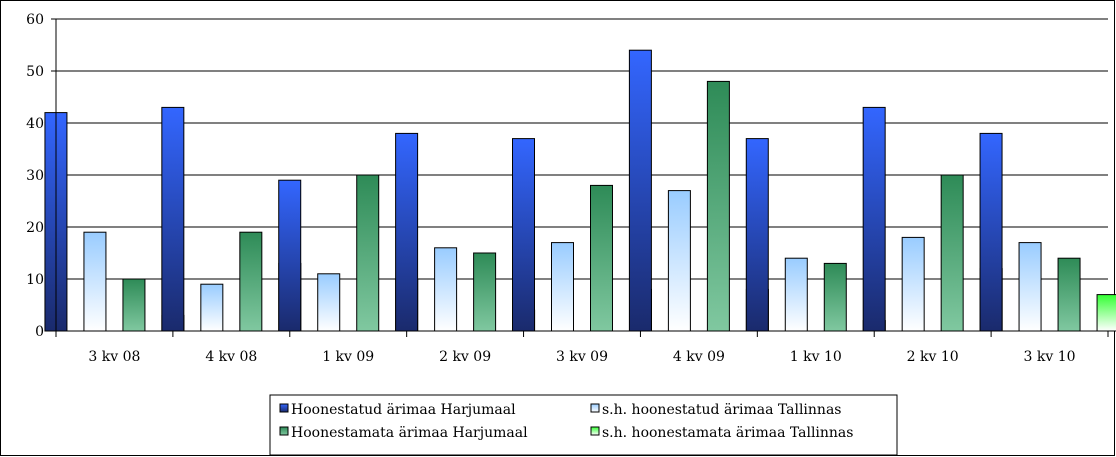 This screenshot has height=457, width=1116. What do you see at coordinates (465, 357) in the screenshot?
I see `x-tick-label: 2 kv 09` at bounding box center [465, 357].